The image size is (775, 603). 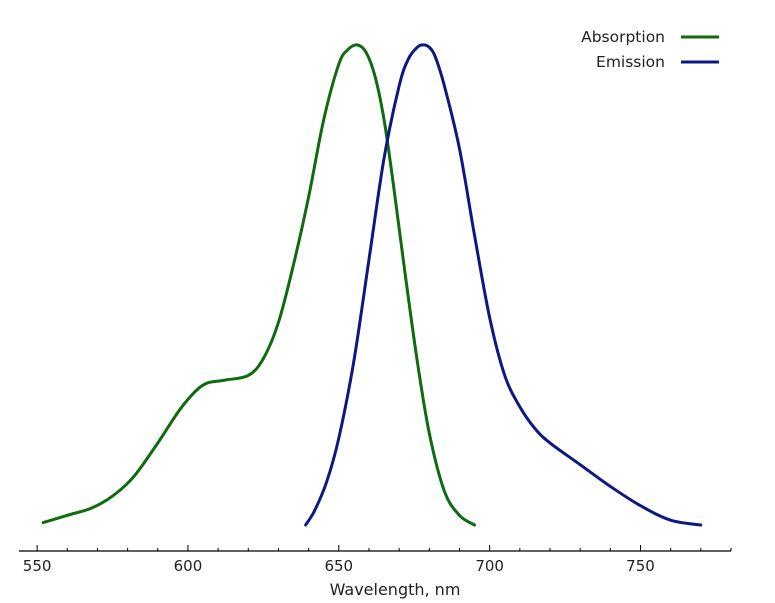 I want to click on x-tick-label-650: 650, so click(x=338, y=566).